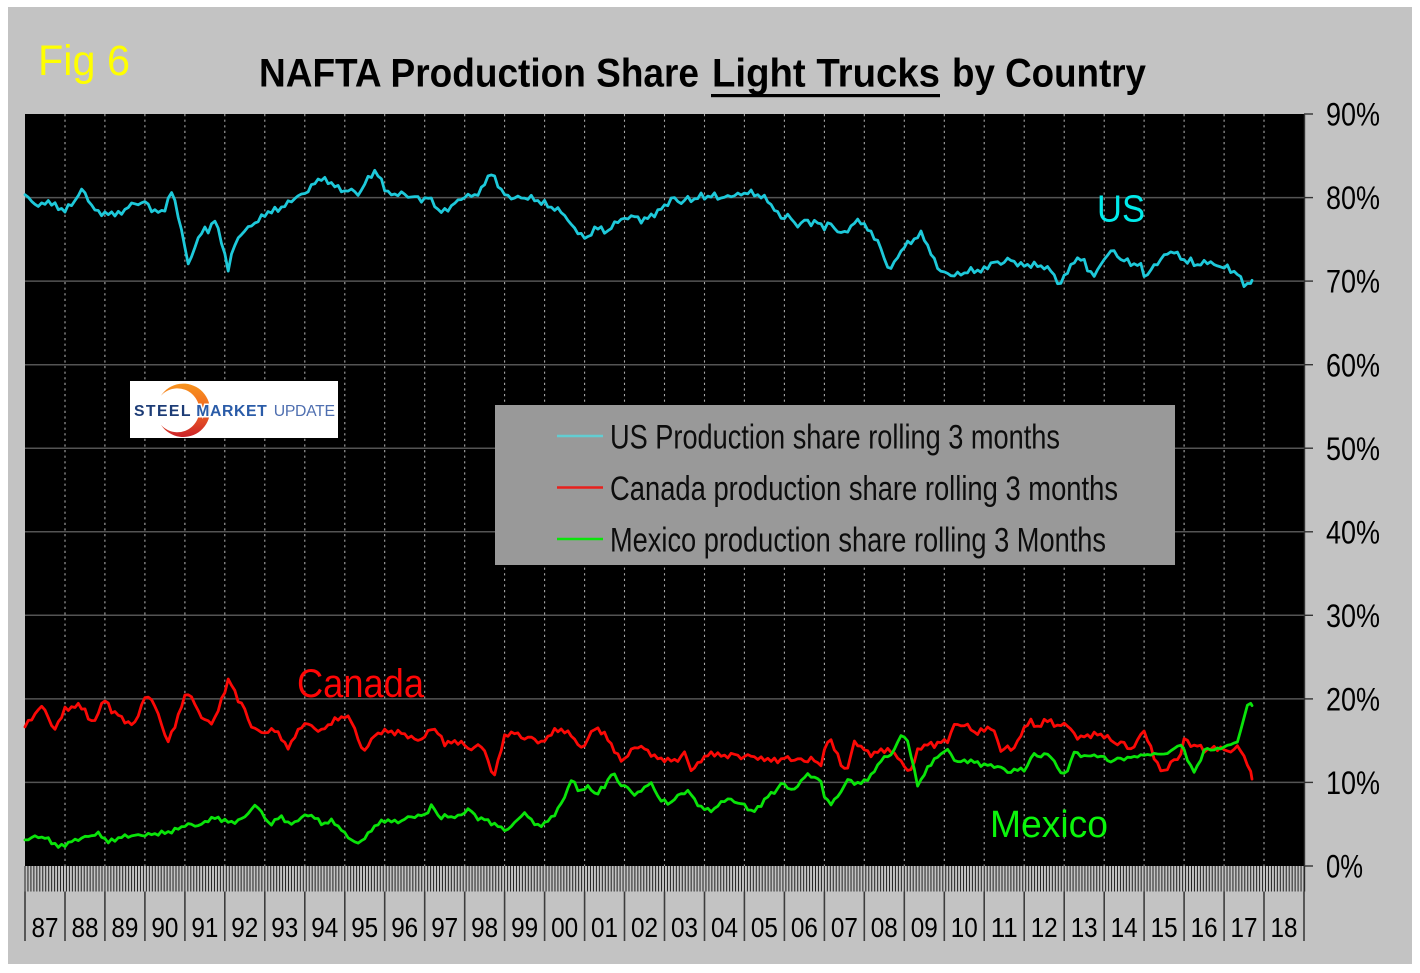 This screenshot has width=1420, height=973. I want to click on svg-text: by Country, so click(1049, 74).